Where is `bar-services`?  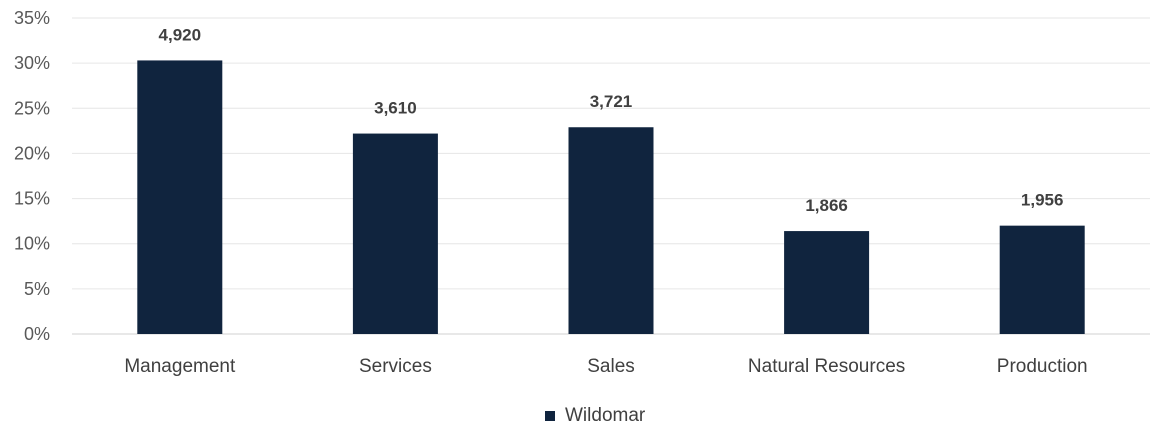
bar-services is located at coordinates (395, 233).